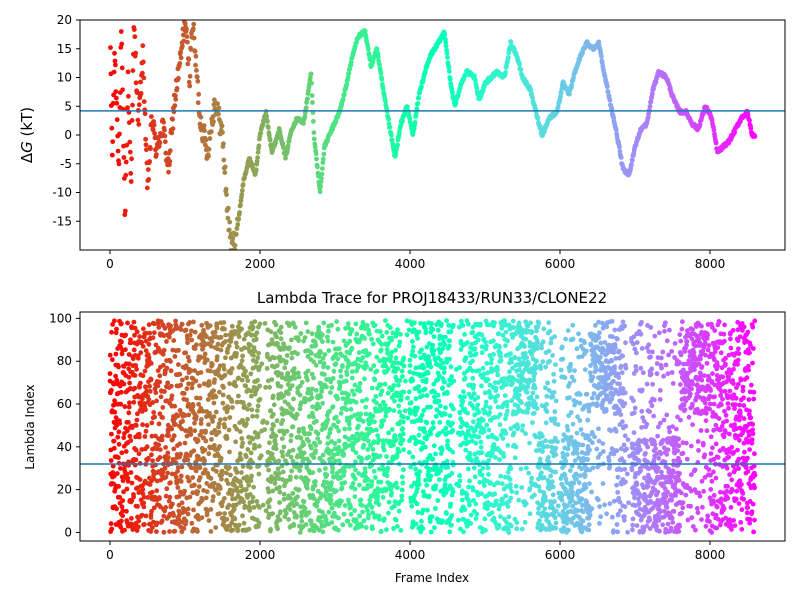  I want to click on free-energy-x-tick-label: 6000, so click(560, 264).